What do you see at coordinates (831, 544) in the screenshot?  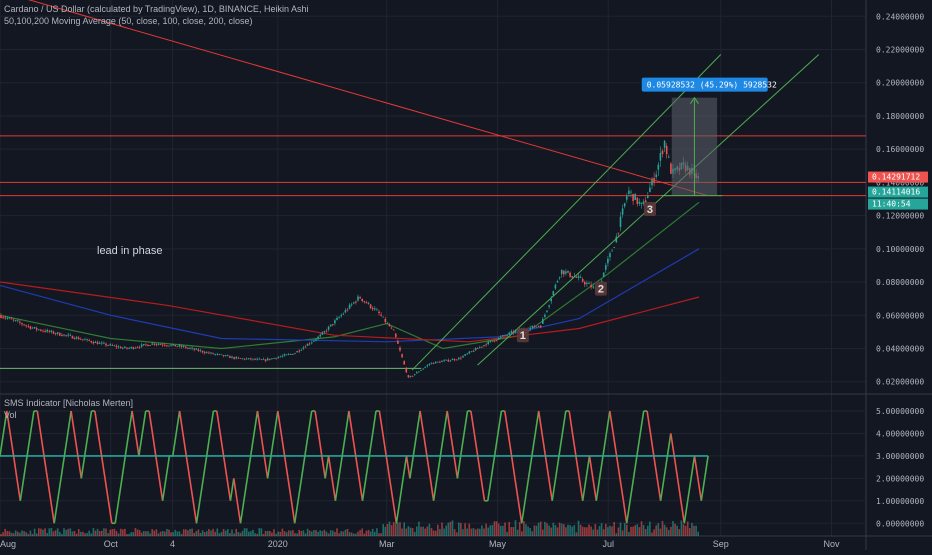 I see `time-tick-label: Nov` at bounding box center [831, 544].